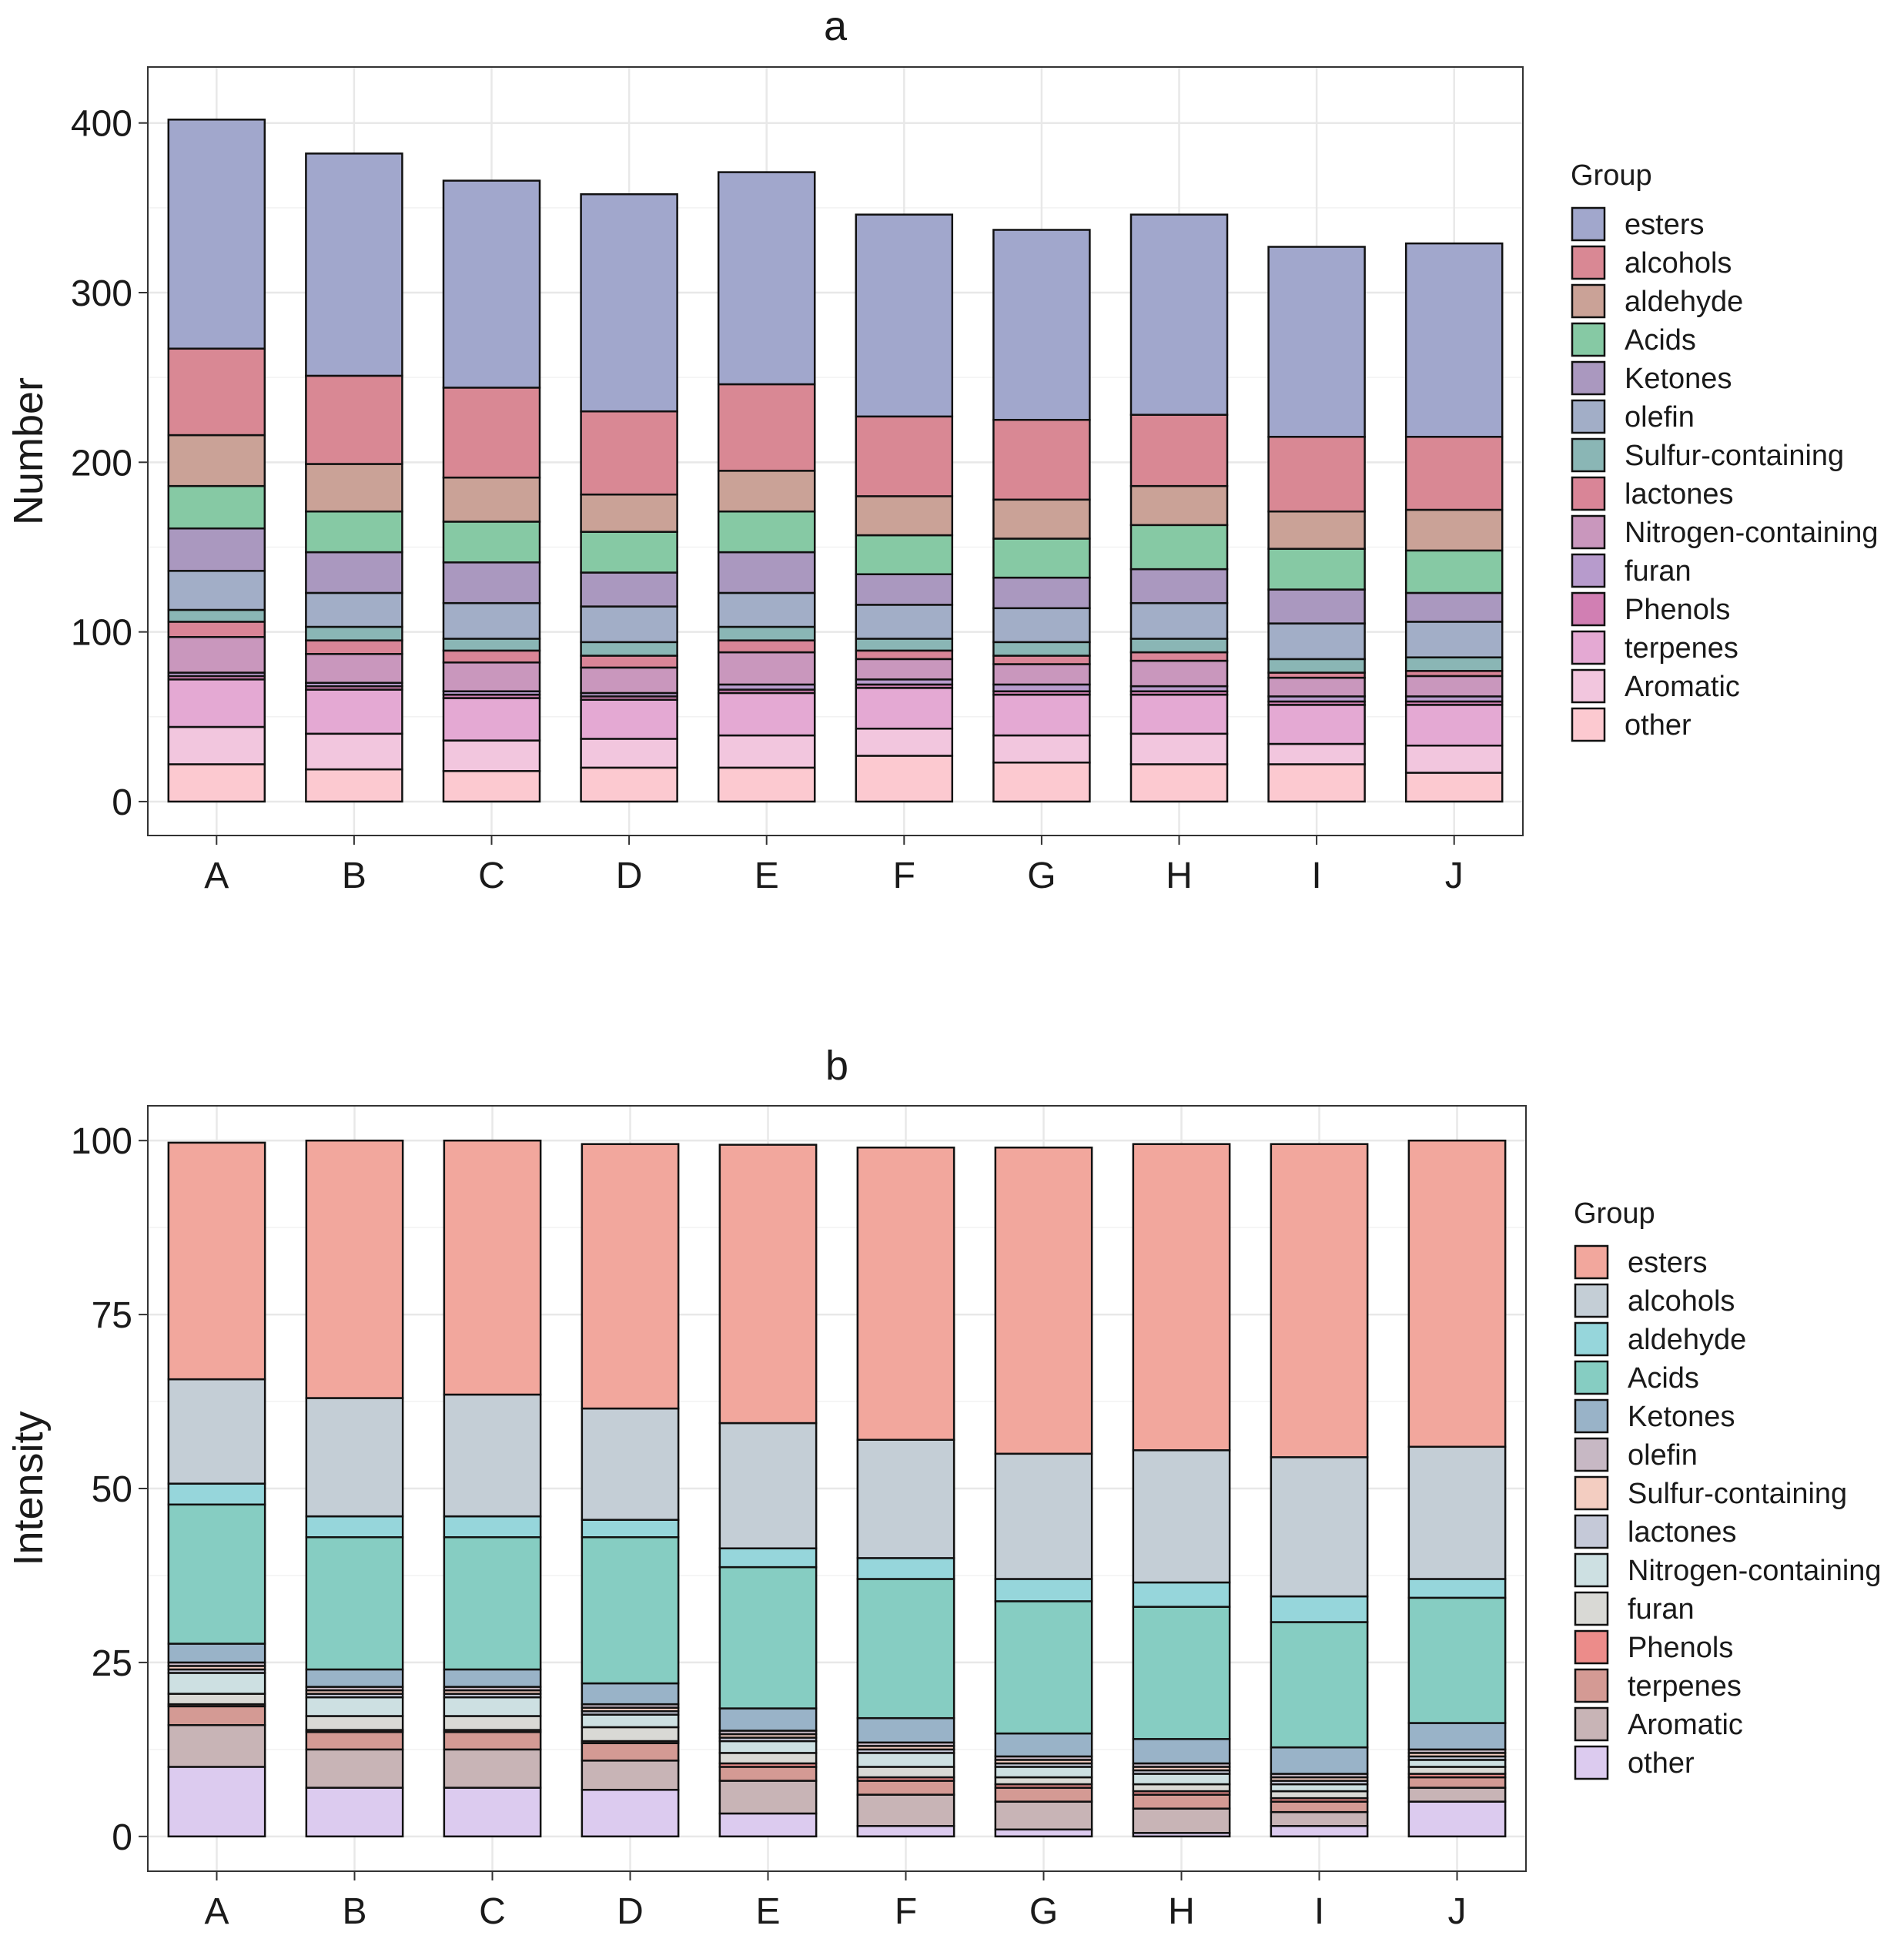 The width and height of the screenshot is (1904, 1949). What do you see at coordinates (492, 500) in the screenshot?
I see `bar-segment-aldehyde-c` at bounding box center [492, 500].